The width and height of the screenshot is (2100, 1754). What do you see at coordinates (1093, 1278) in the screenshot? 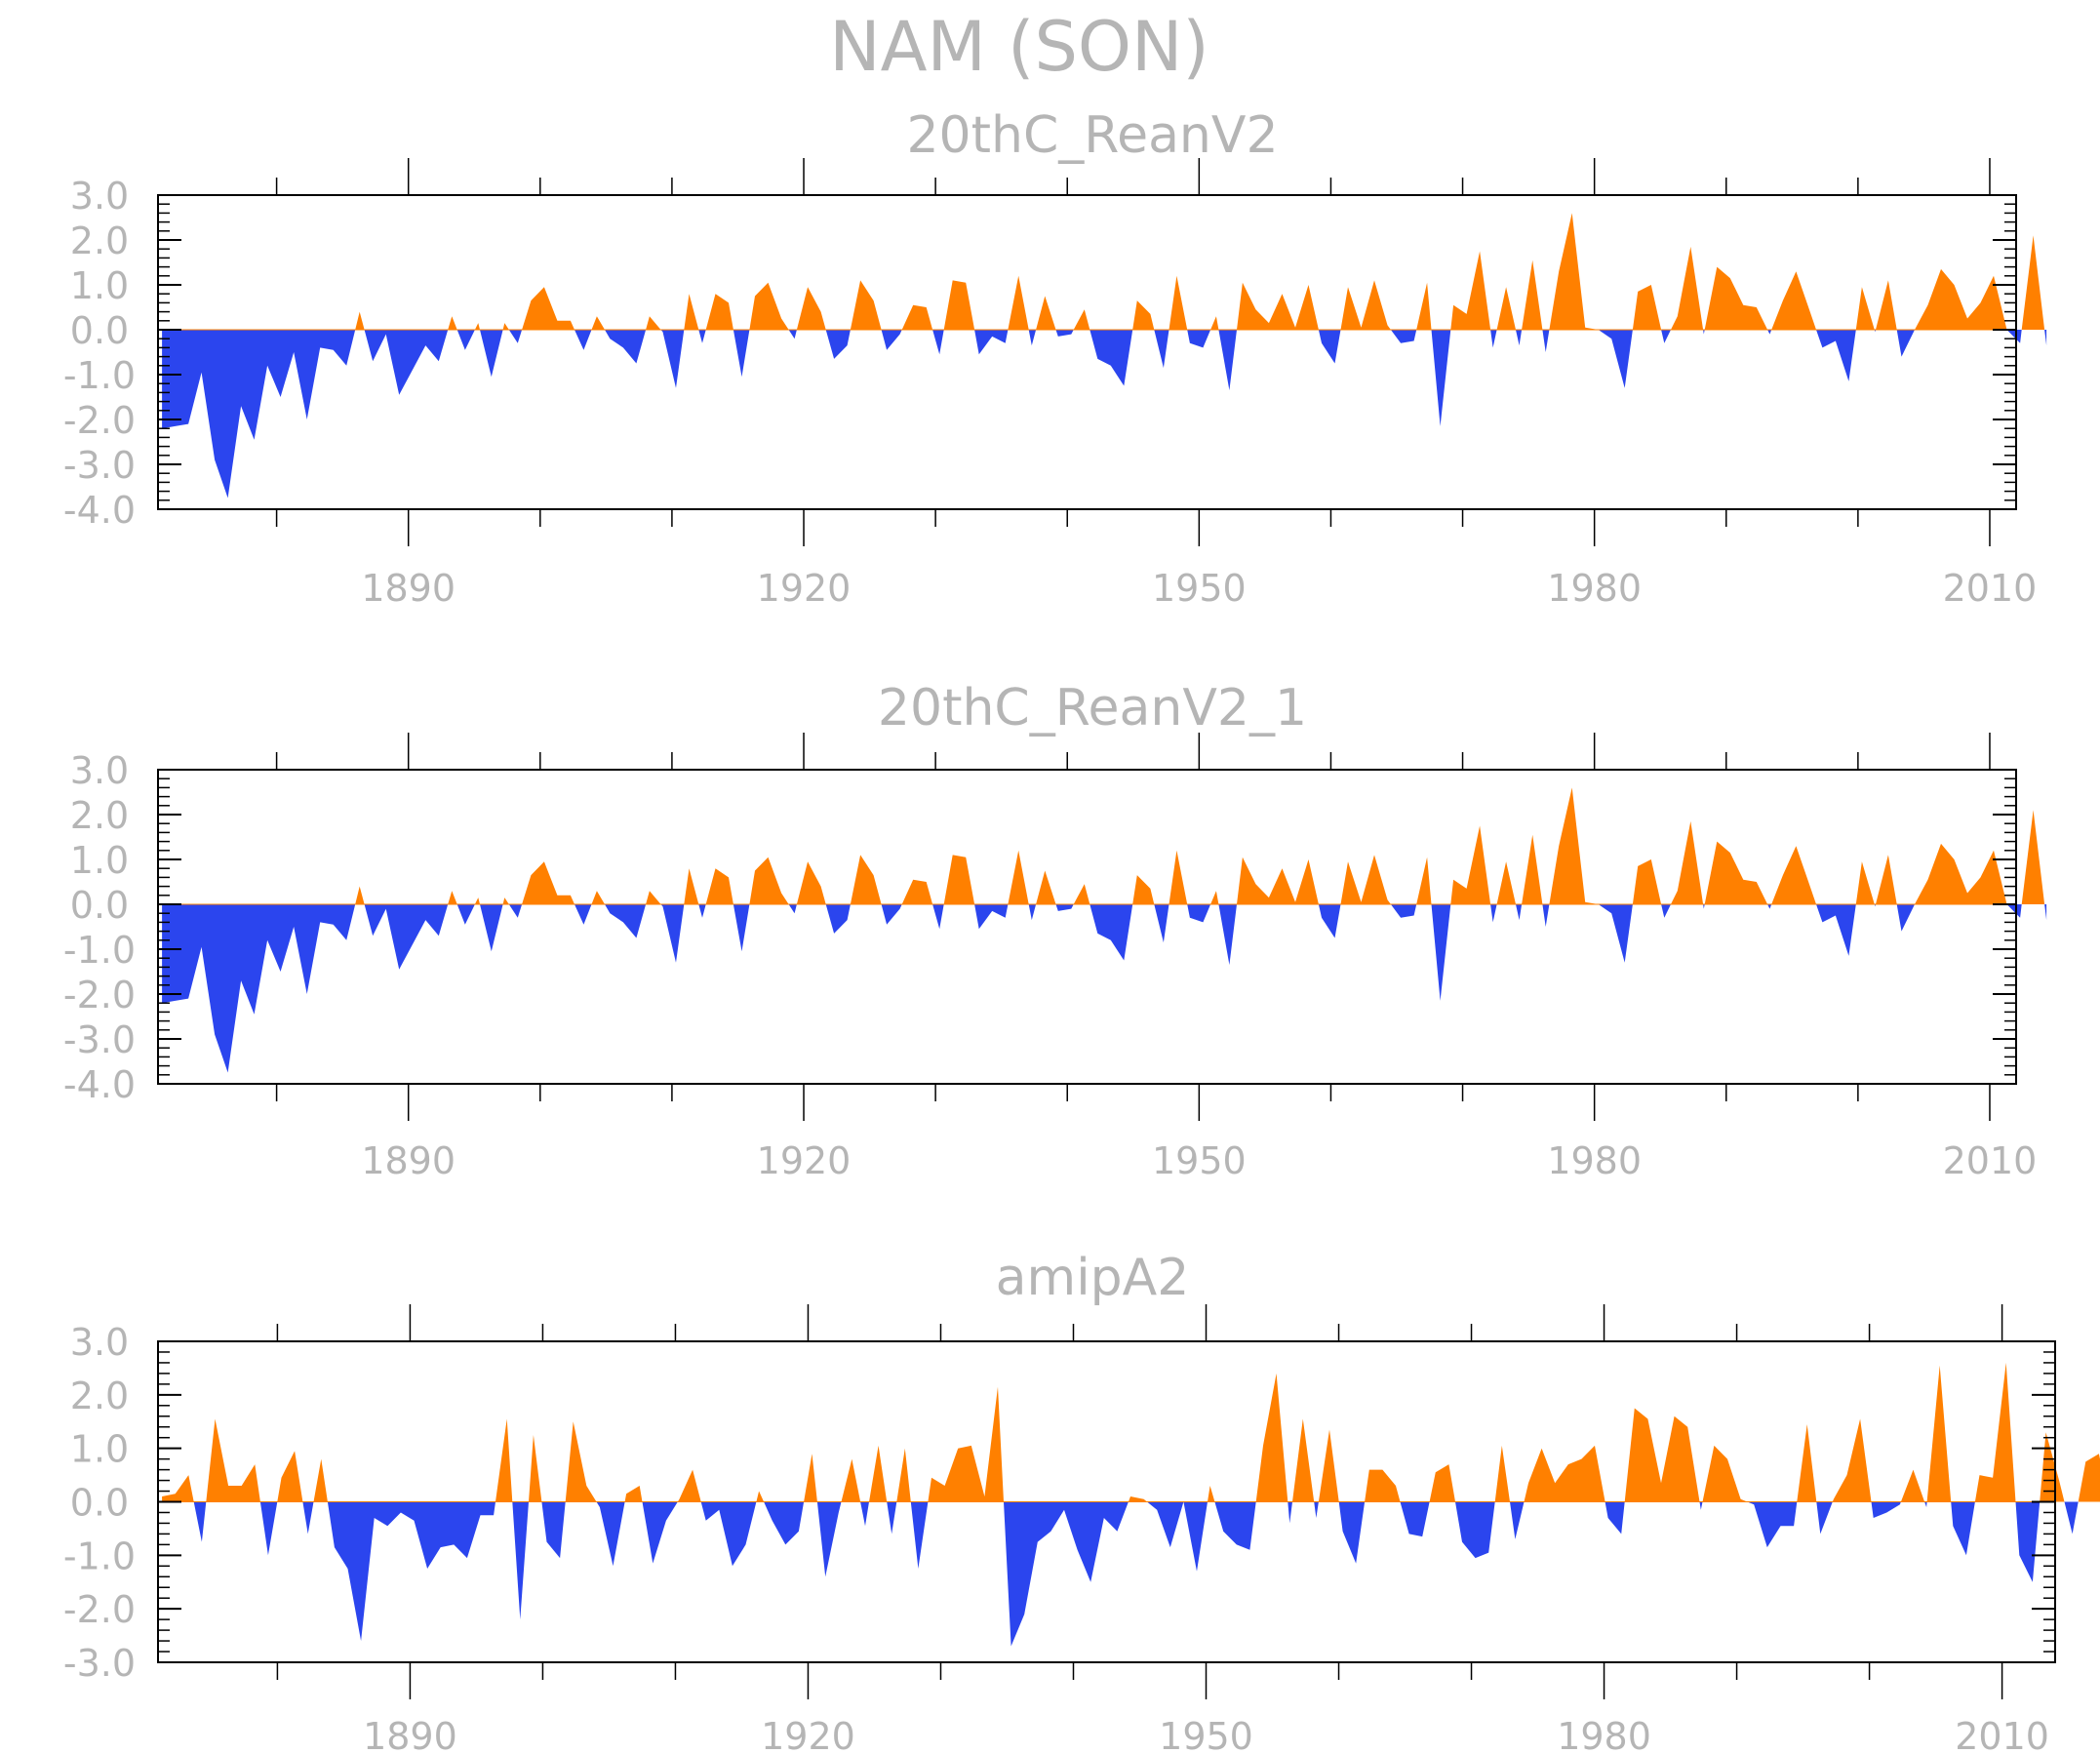
I see `panel-title: amipA2` at bounding box center [1093, 1278].